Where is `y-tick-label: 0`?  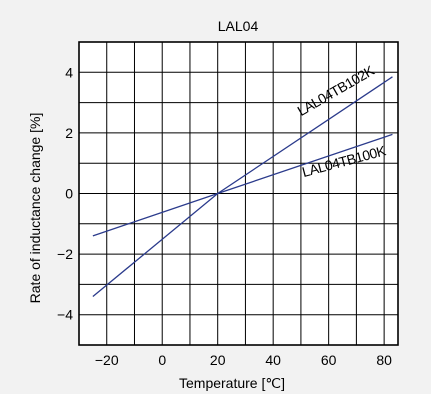 y-tick-label: 0 is located at coordinates (69, 194).